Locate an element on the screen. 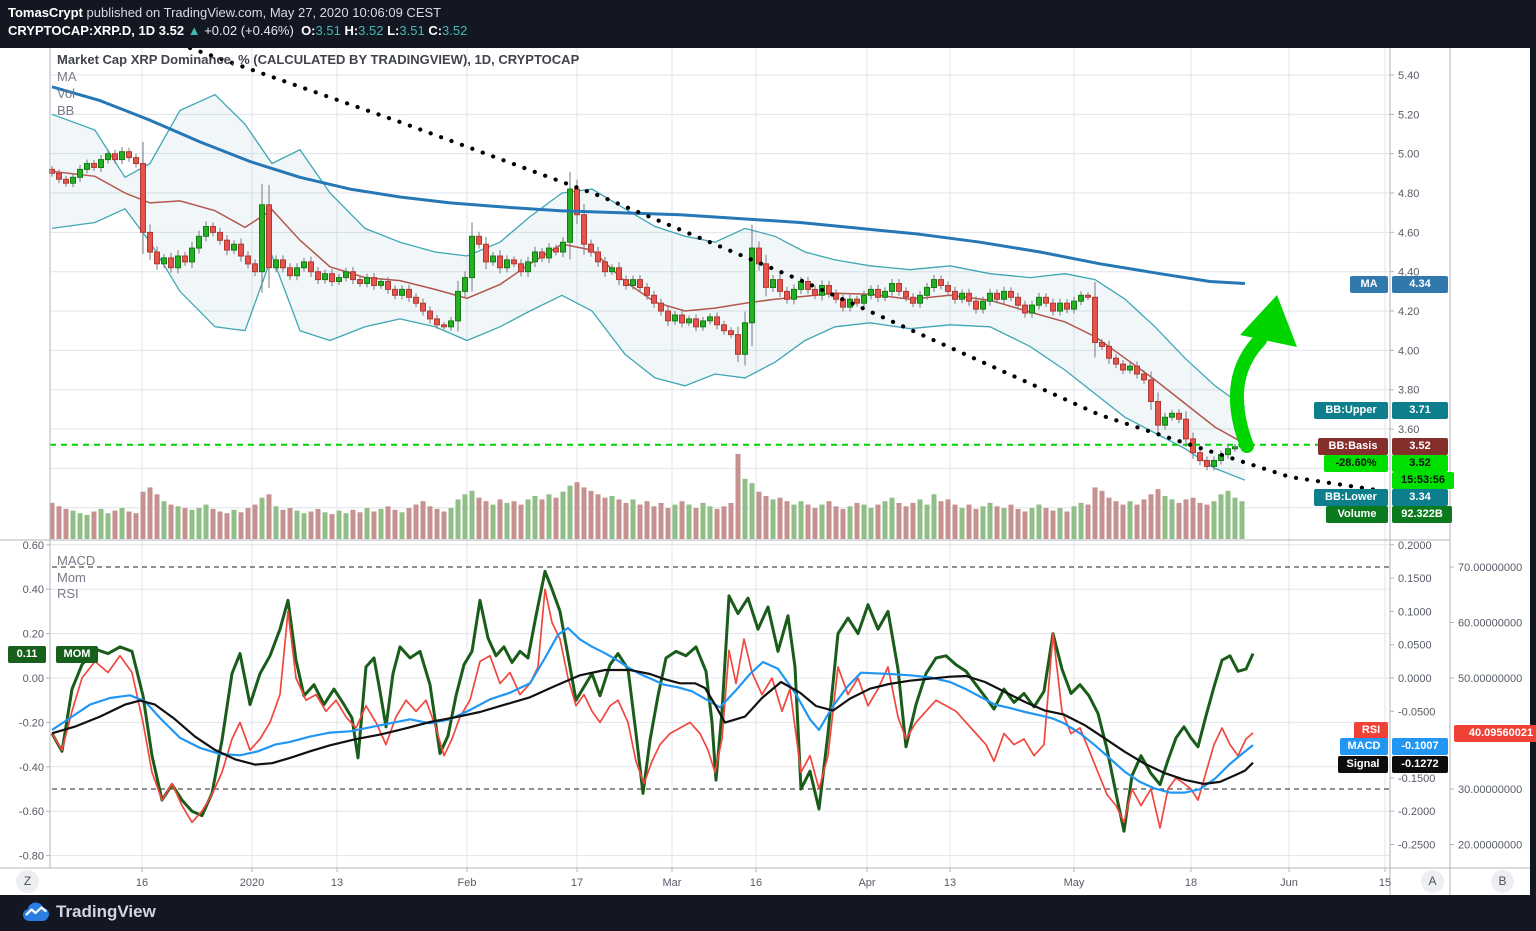  svg-text: Feb is located at coordinates (467, 883).